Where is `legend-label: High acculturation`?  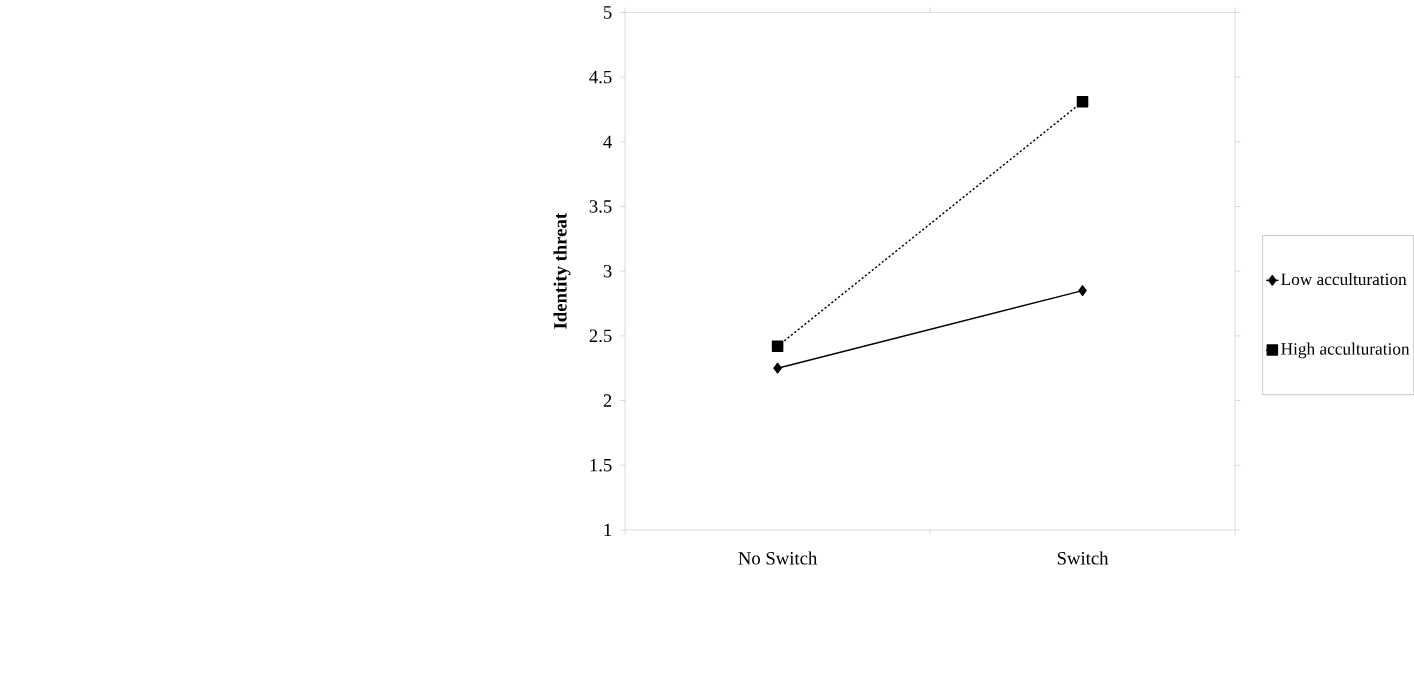
legend-label: High acculturation is located at coordinates (1345, 350).